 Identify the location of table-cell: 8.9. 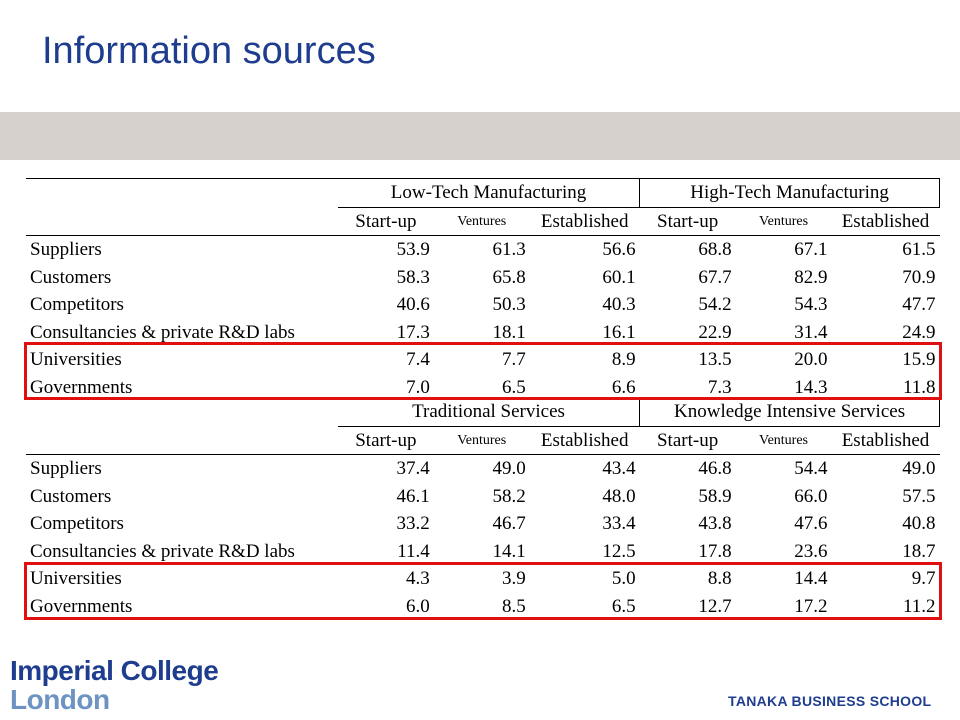
(623, 359).